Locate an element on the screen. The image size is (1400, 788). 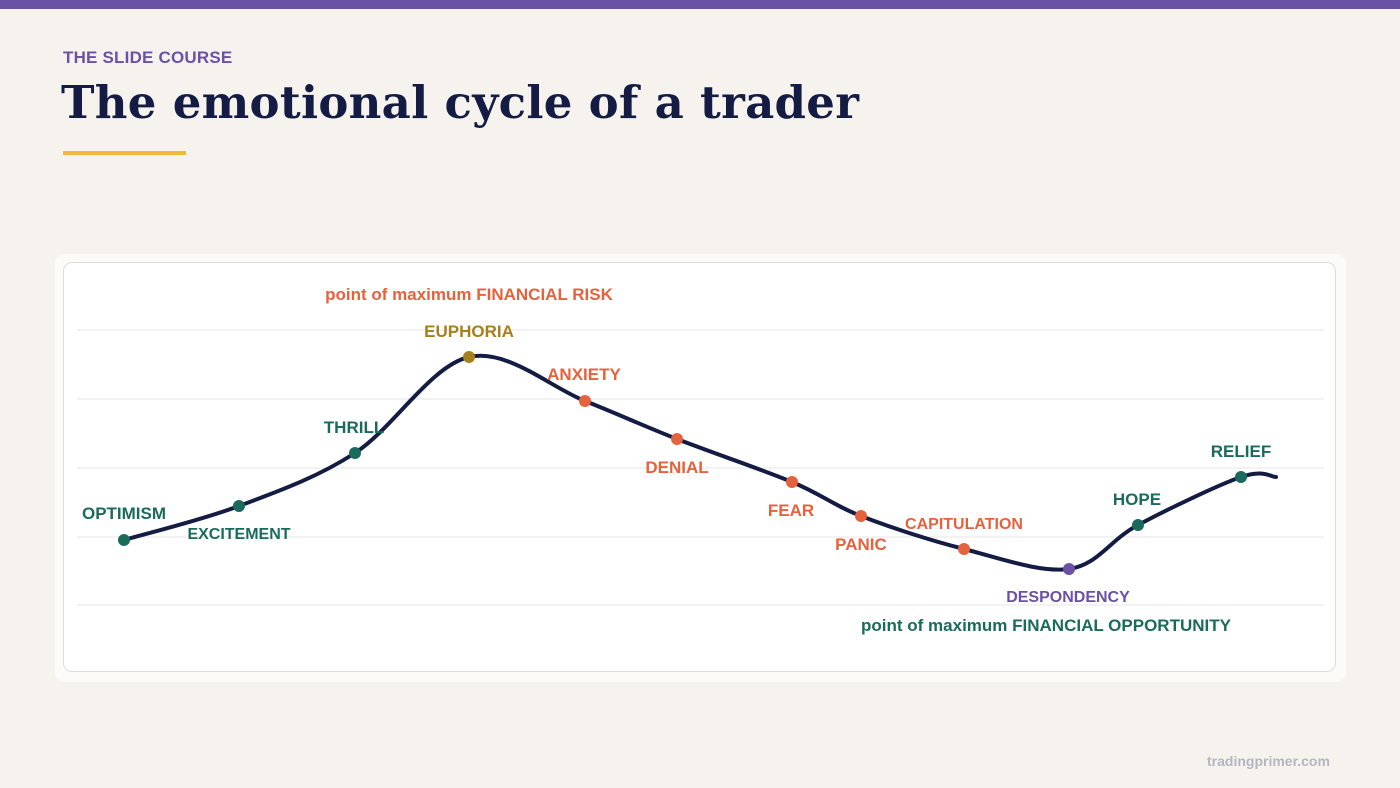
stage-label-capitulation: CAPITULATION is located at coordinates (964, 524).